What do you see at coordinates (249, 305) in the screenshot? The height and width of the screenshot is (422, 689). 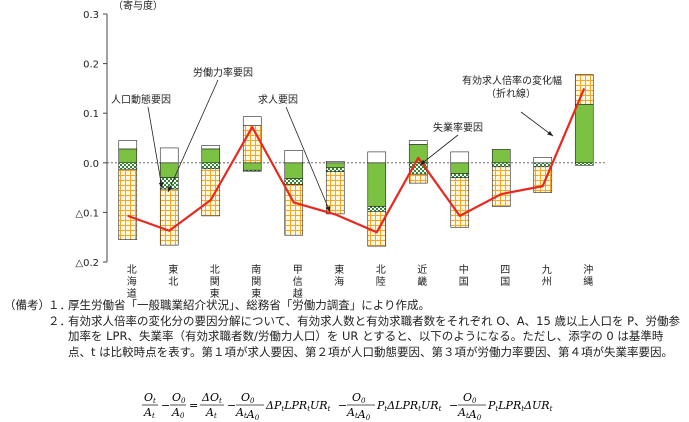 I see `note-text: 厚生労働省「一般職業紹介状況」、総務省「労働力調査」により作成。` at bounding box center [249, 305].